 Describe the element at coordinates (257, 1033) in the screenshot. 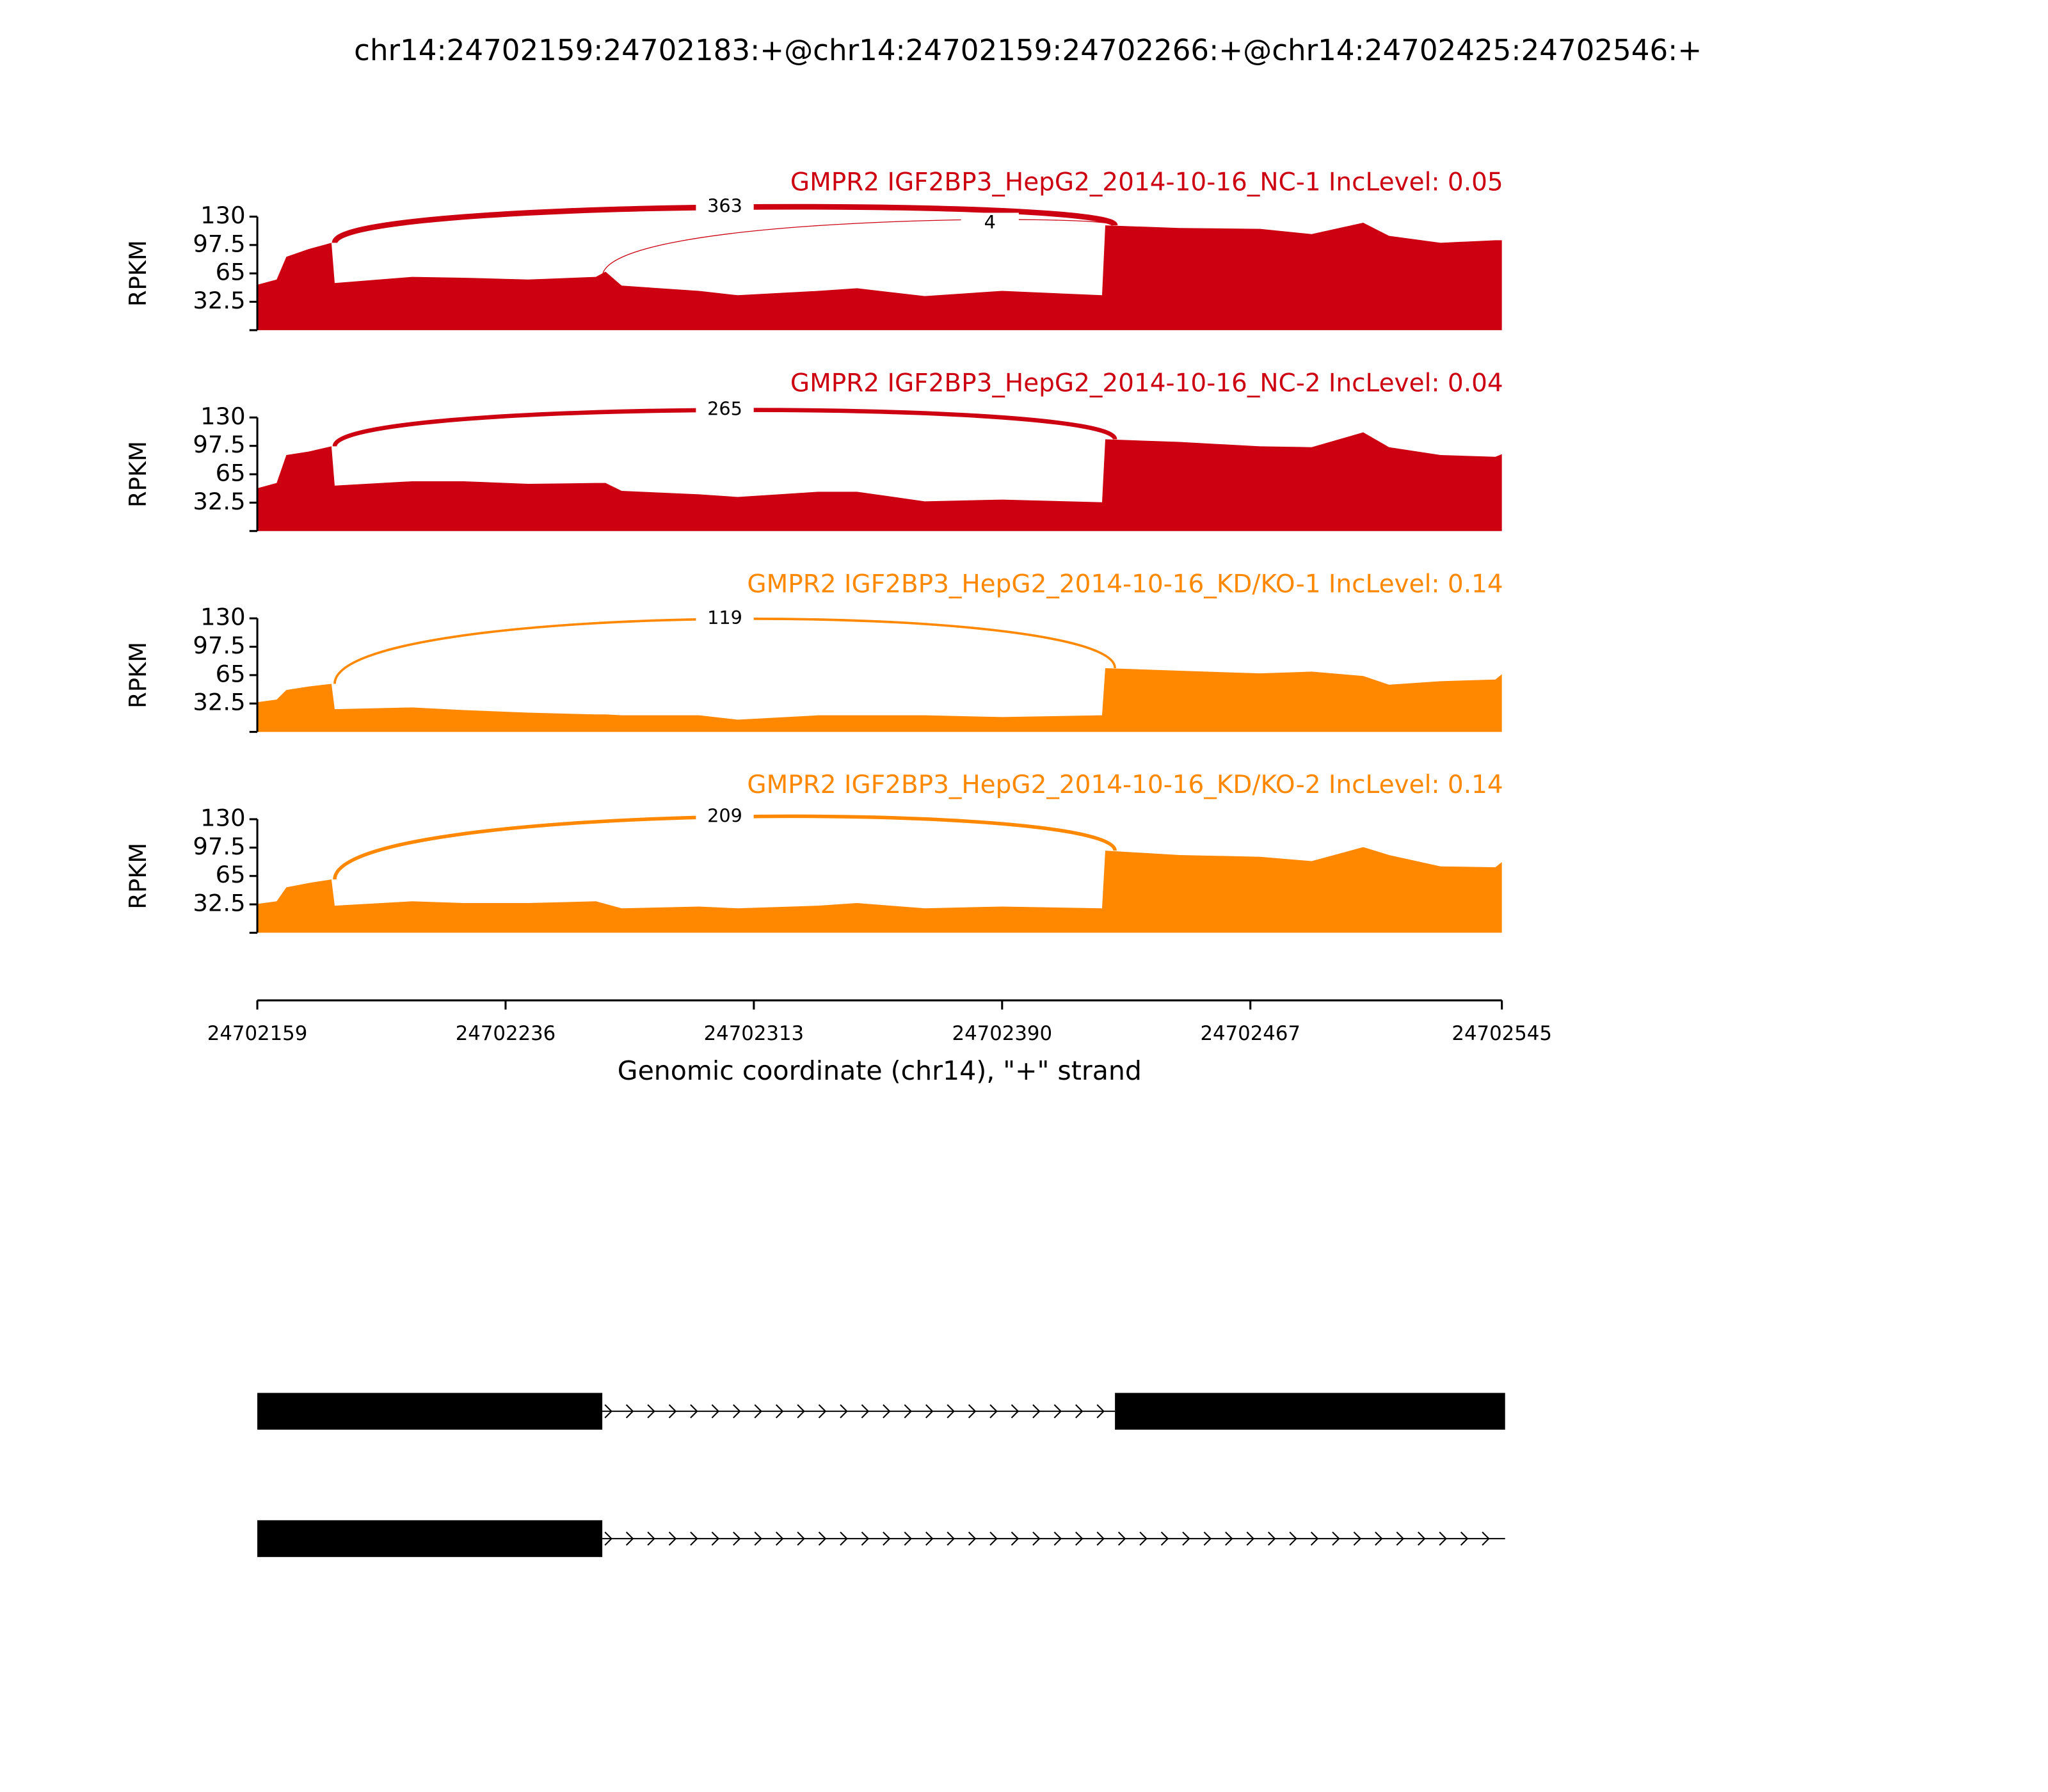

I see `x-tick-label: 24702159` at that location.